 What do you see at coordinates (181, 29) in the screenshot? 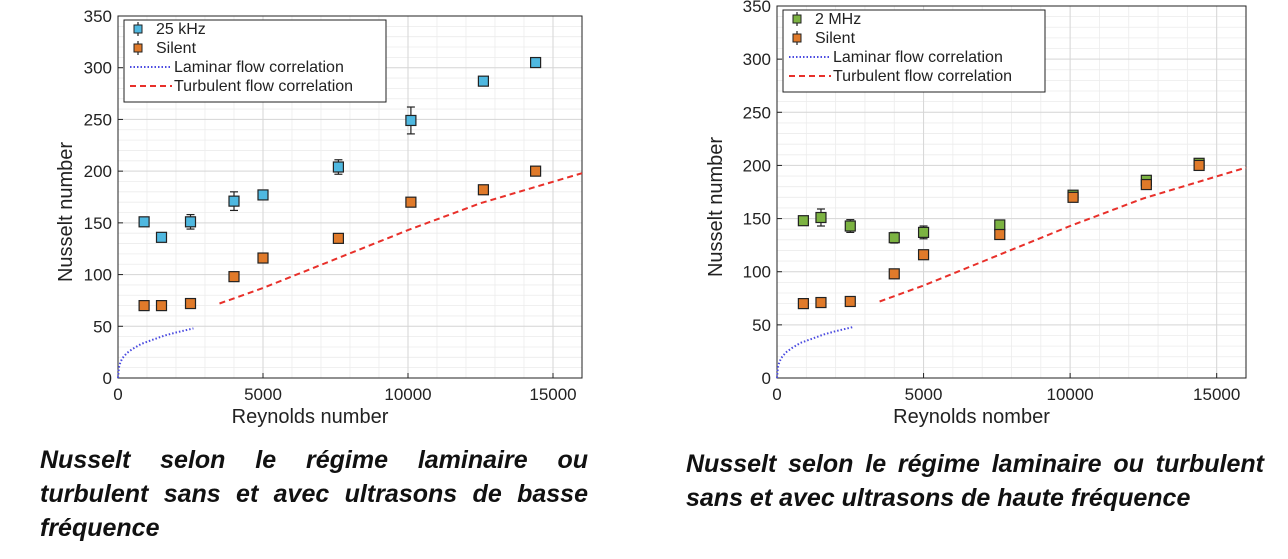
I see `legend-label: 25 kHz` at bounding box center [181, 29].